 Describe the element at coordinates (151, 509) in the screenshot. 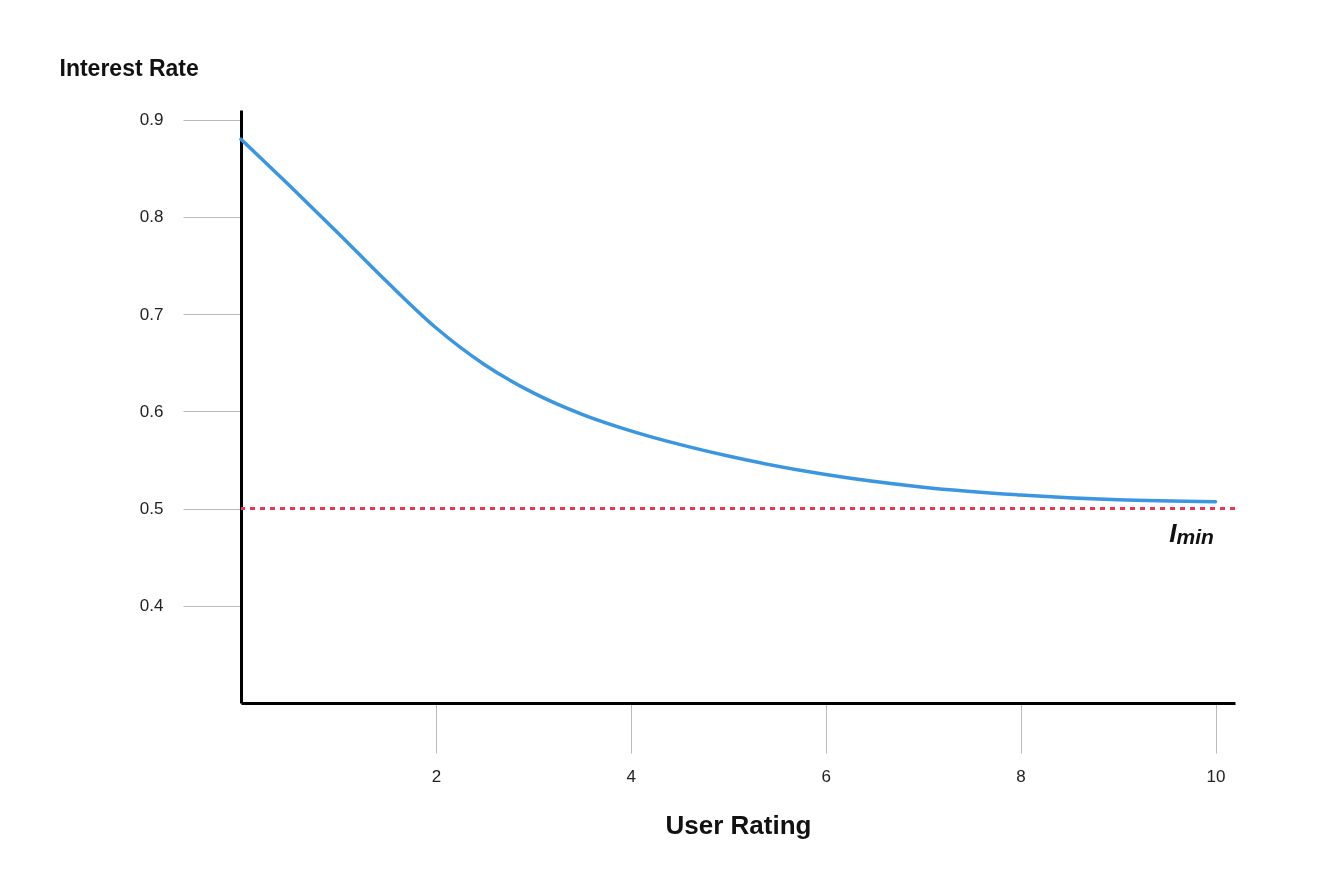

I see `y-tick-label: 0.5` at that location.